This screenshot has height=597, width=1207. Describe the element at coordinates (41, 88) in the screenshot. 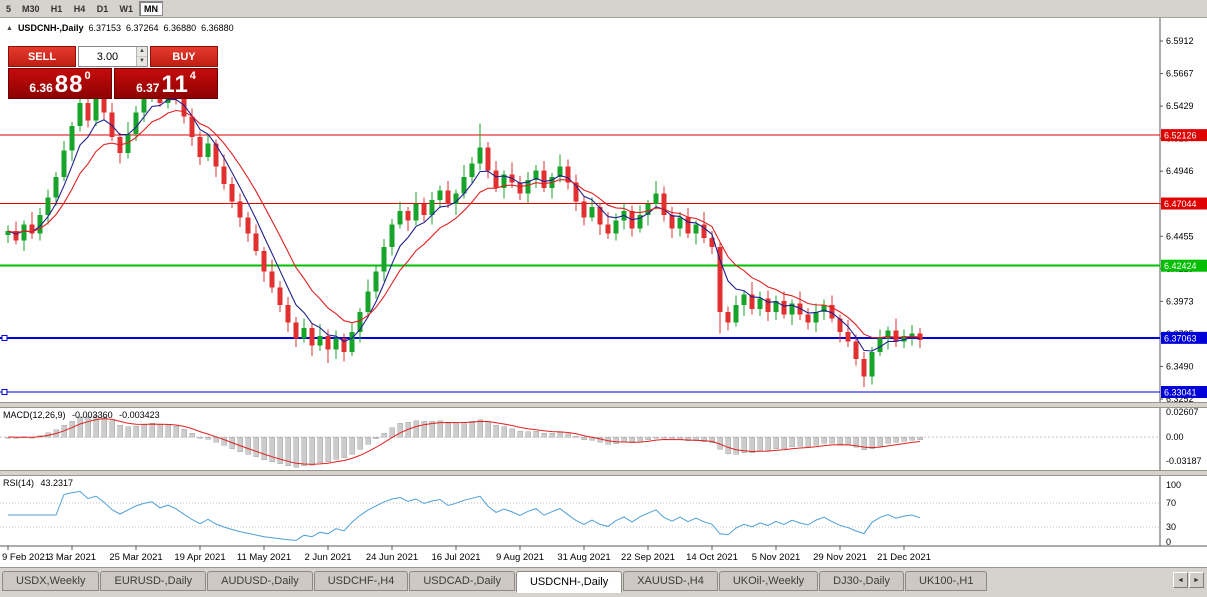

I see `sell-price-prefix: 6.36` at that location.